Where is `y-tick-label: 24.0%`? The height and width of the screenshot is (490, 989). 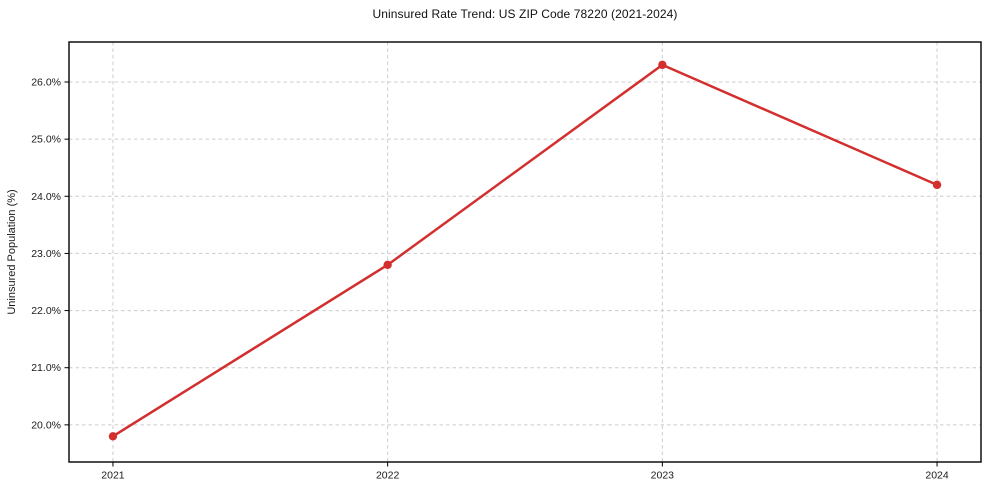 y-tick-label: 24.0% is located at coordinates (46, 197).